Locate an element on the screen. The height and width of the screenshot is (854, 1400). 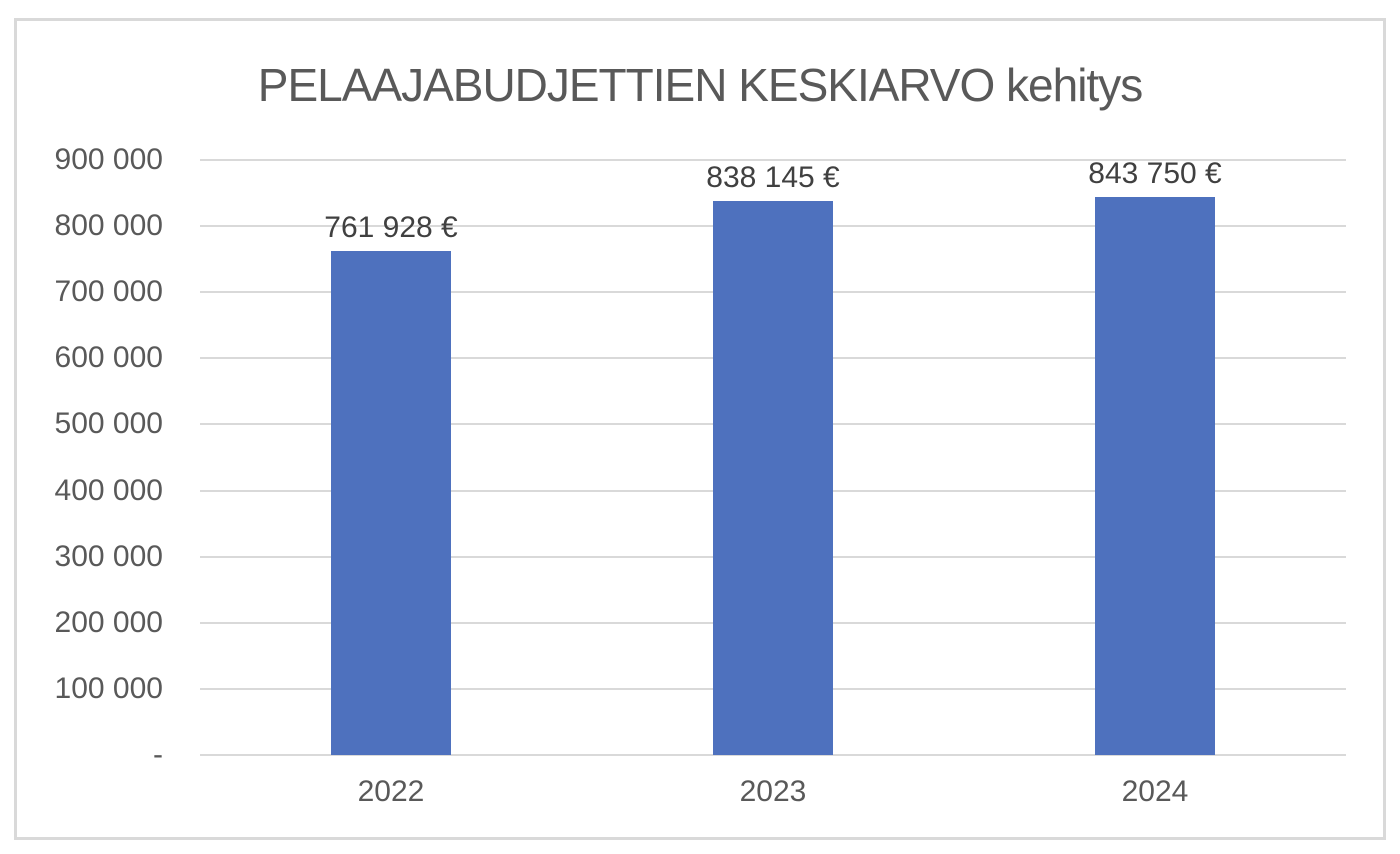
y-tick-label: - is located at coordinates (158, 754).